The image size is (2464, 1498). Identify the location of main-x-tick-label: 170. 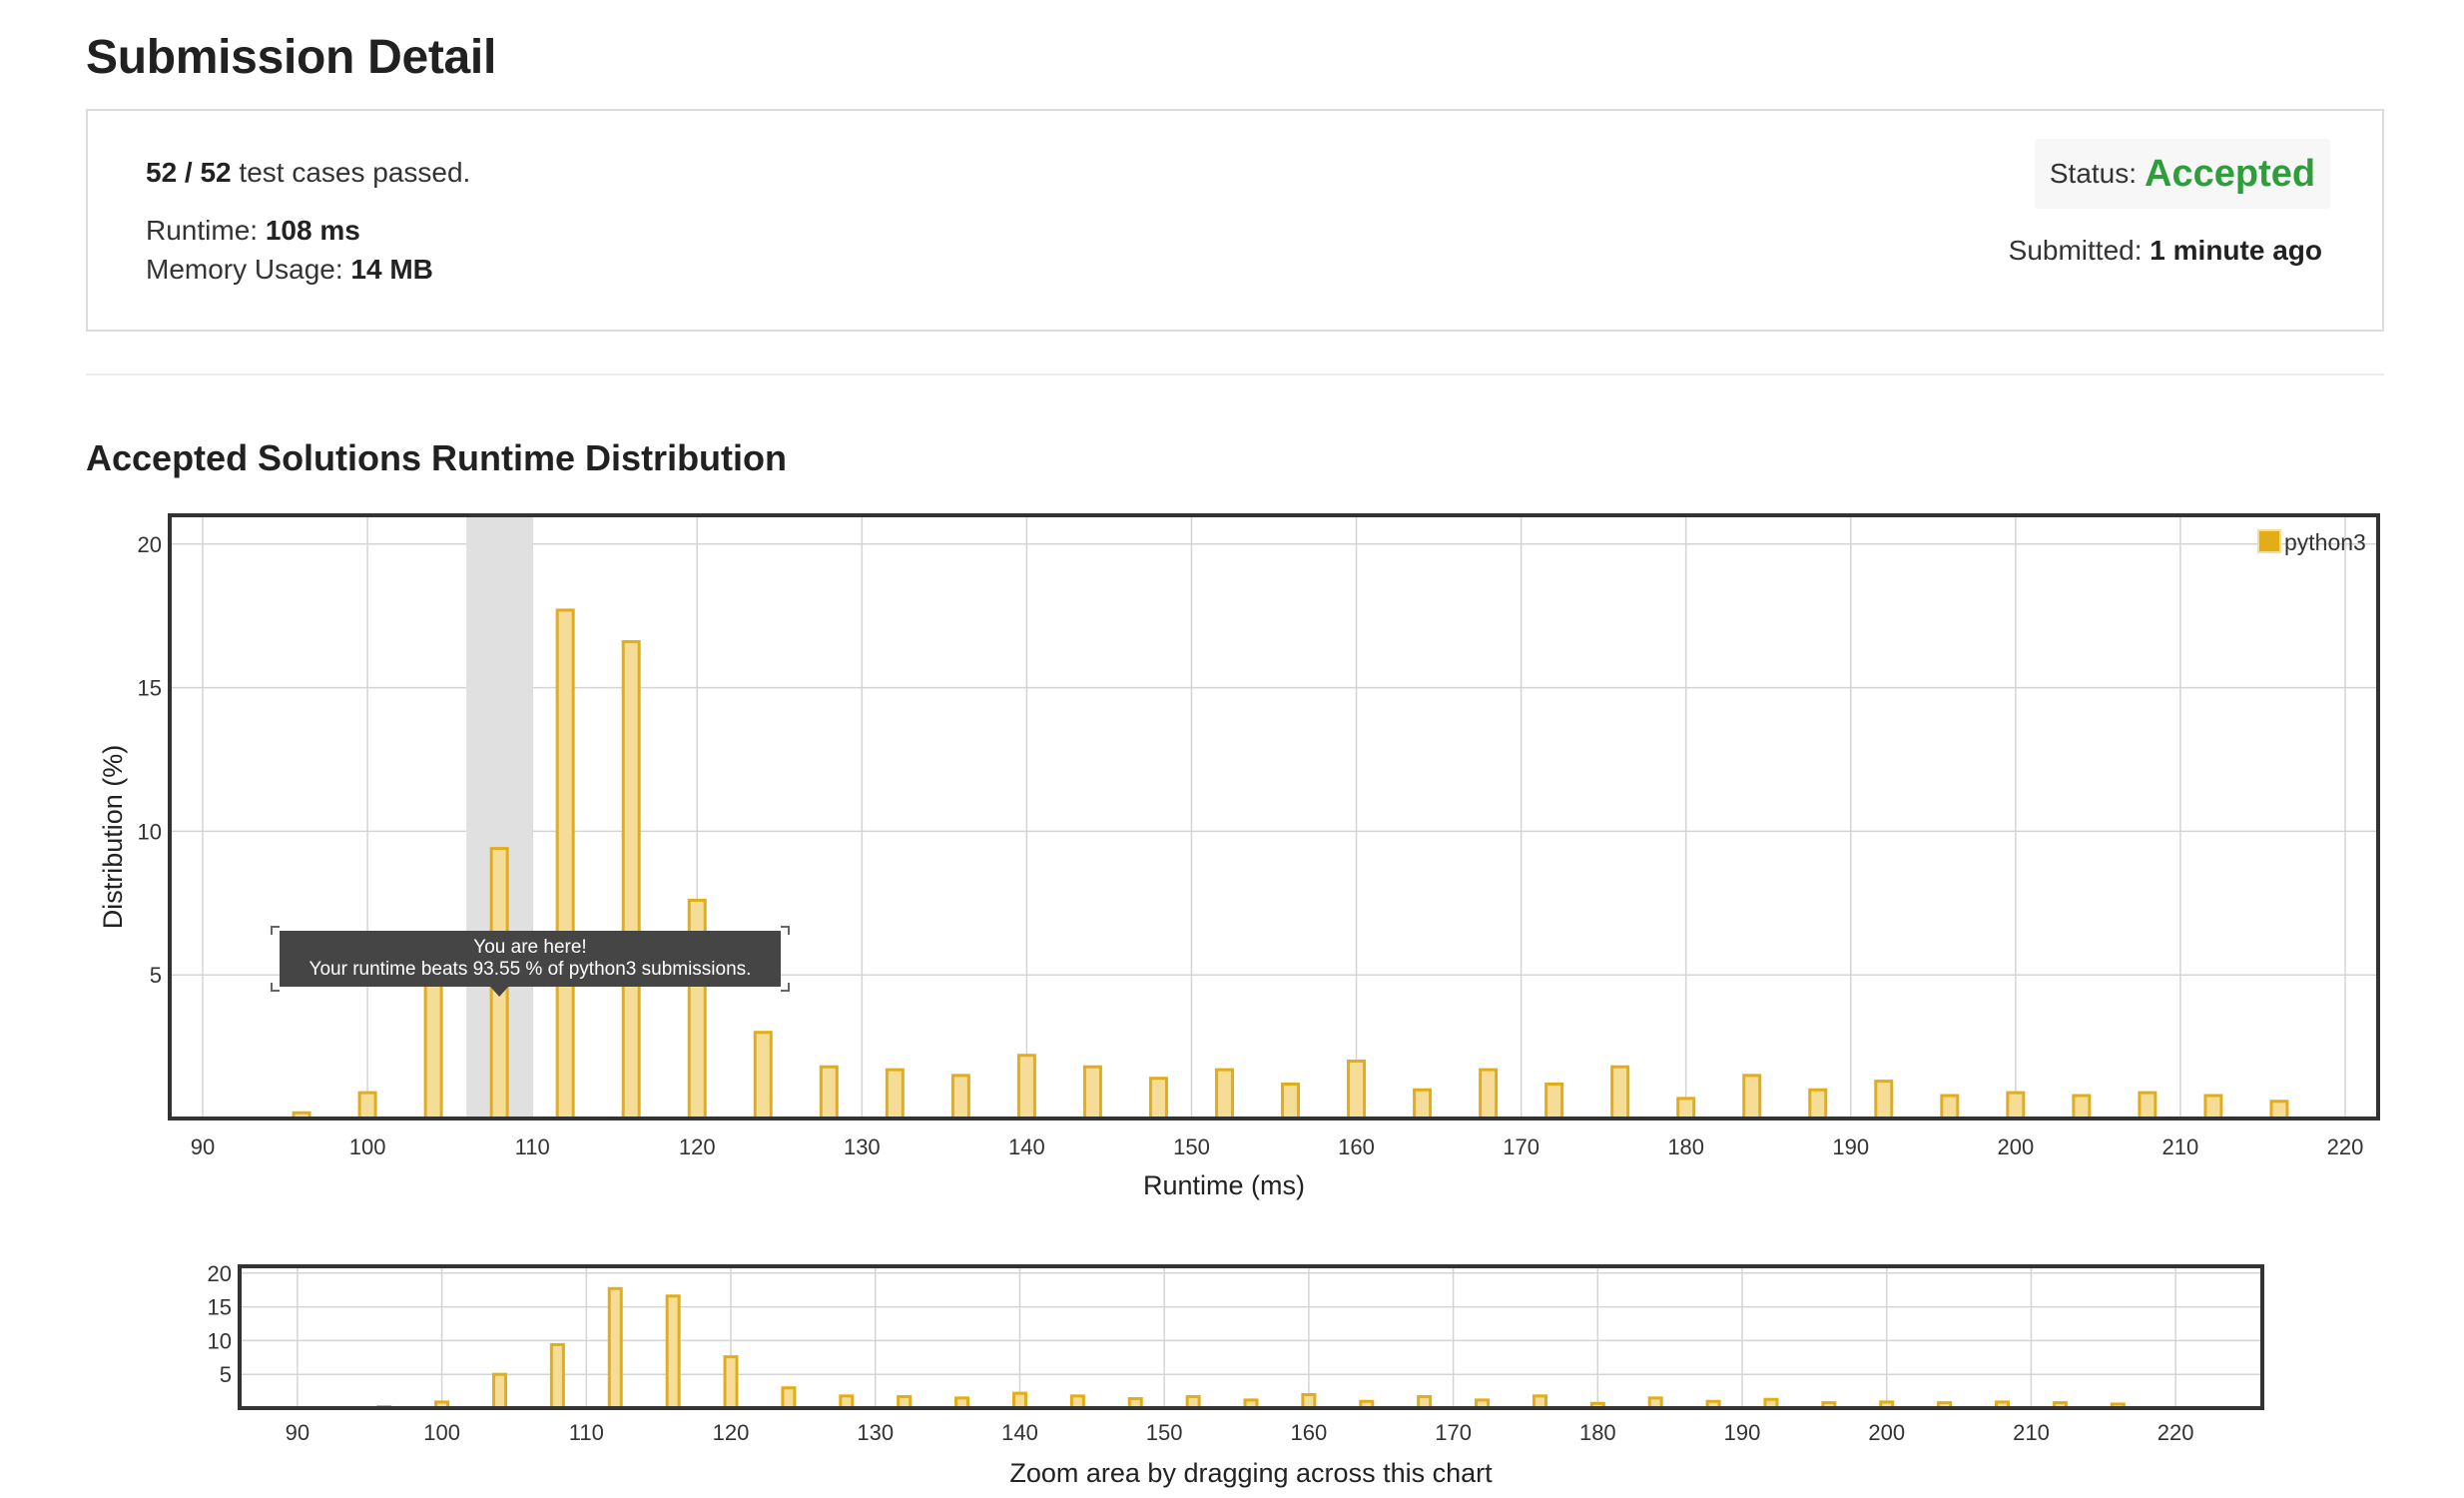
(1521, 1146).